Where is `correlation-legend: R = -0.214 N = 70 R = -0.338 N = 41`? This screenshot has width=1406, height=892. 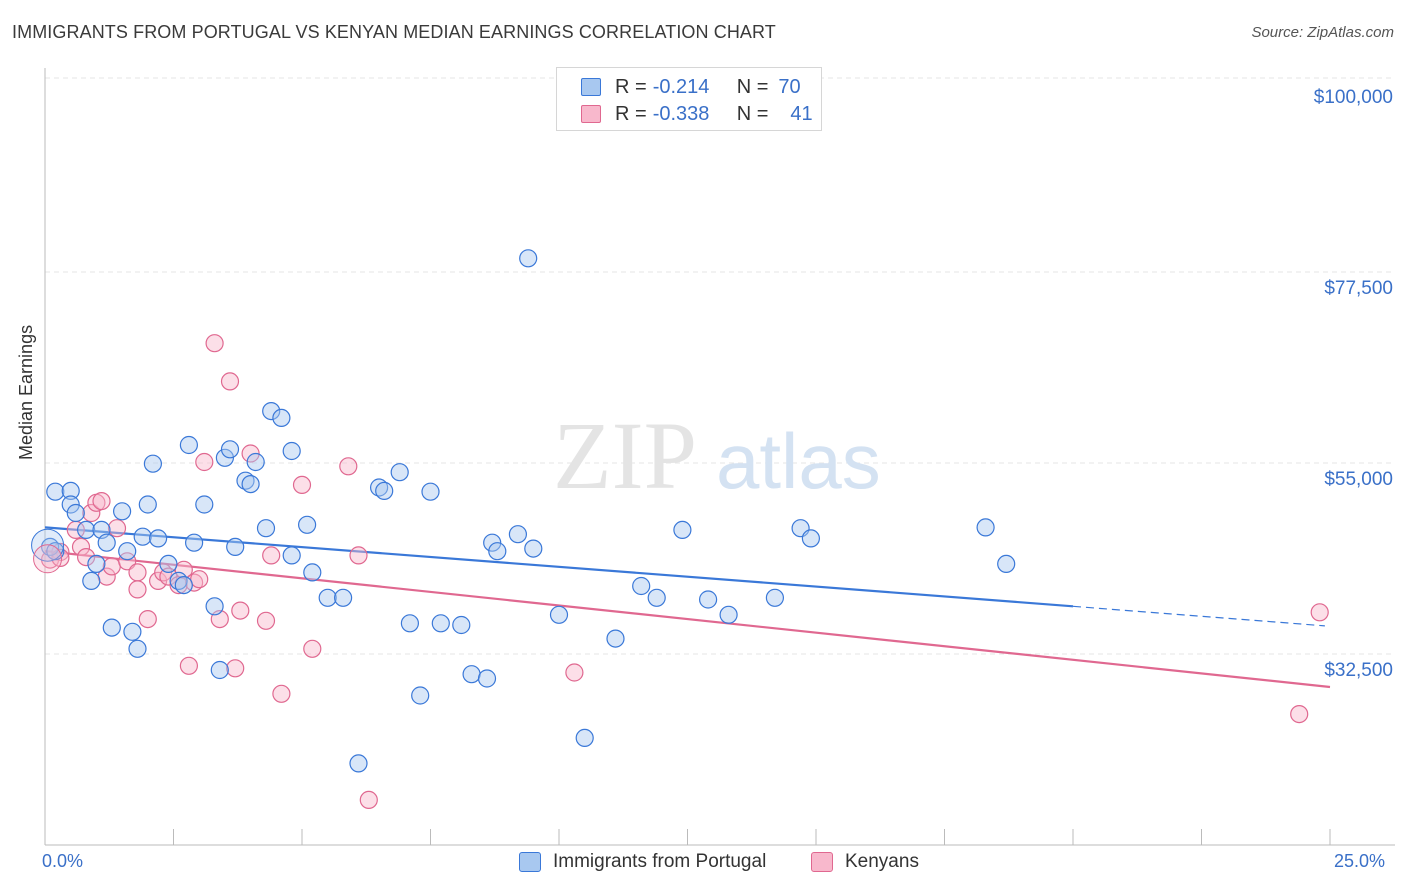
correlation-legend: R = -0.214 N = 70 R = -0.338 N = 41 is located at coordinates (689, 99).